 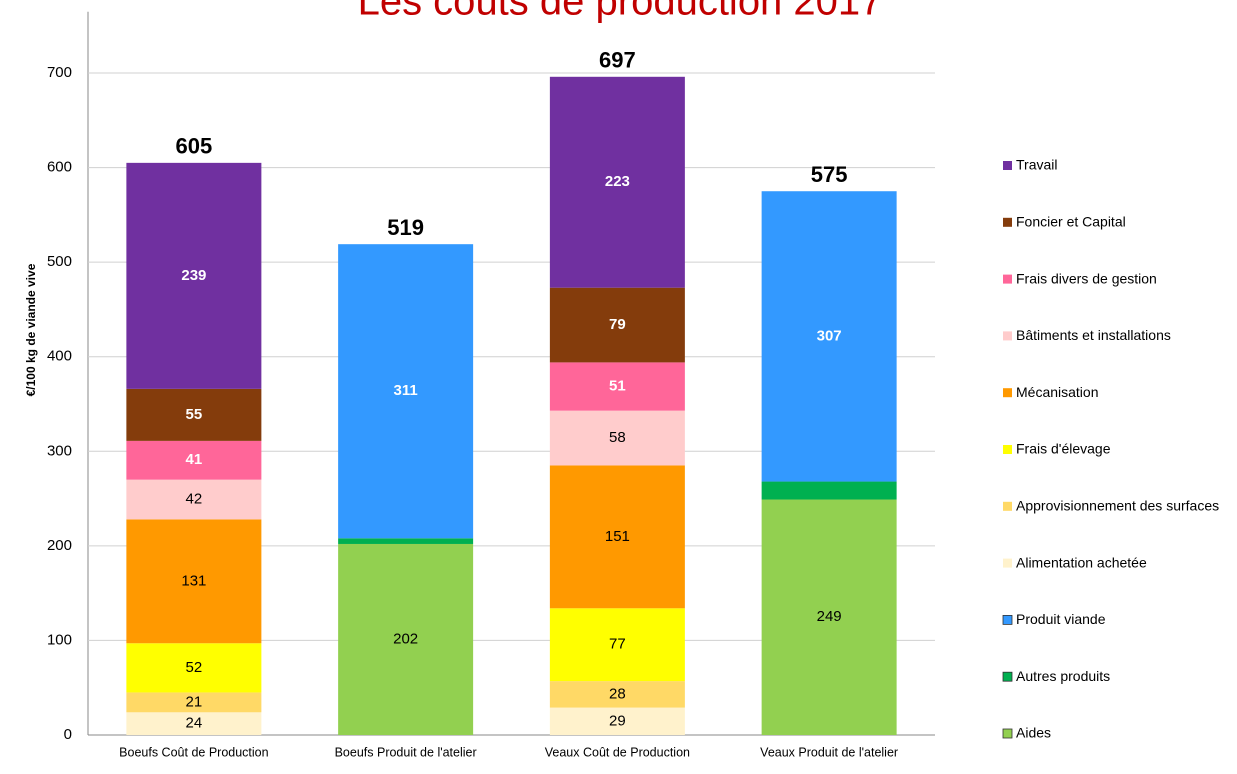 I want to click on data-label: 42, so click(x=194, y=498).